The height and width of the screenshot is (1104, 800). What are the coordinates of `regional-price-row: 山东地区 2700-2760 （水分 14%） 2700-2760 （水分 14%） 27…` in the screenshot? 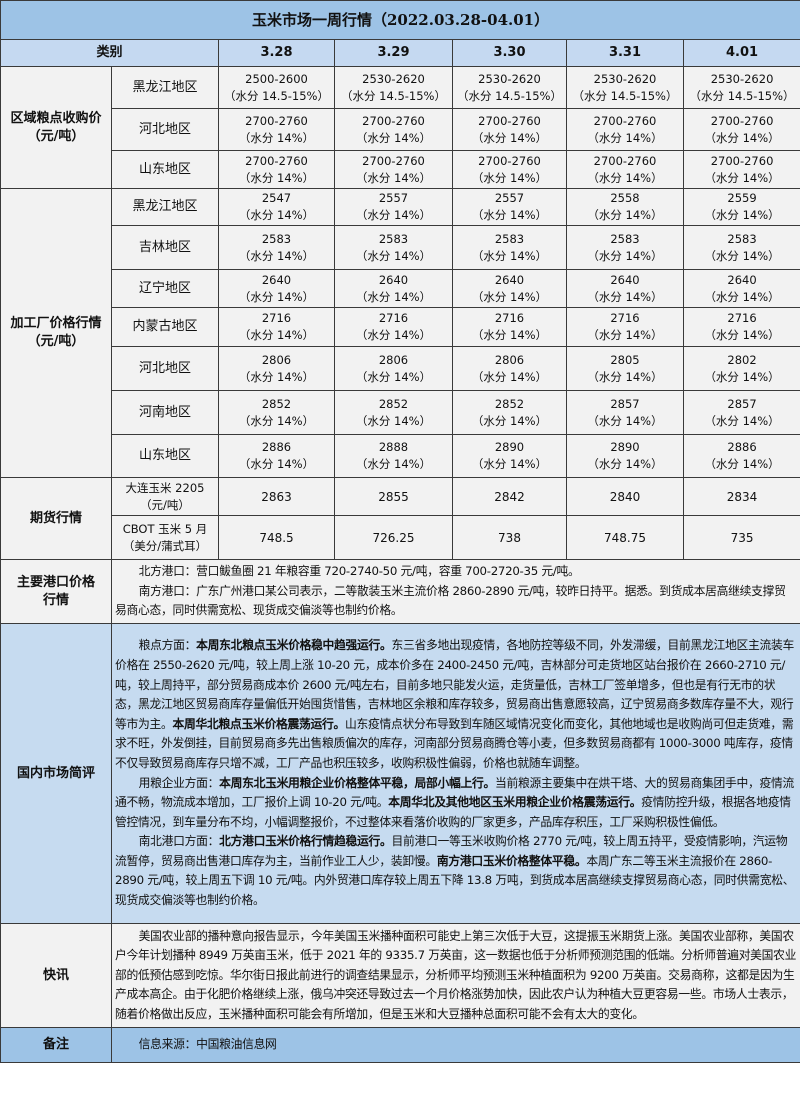 It's located at (400, 169).